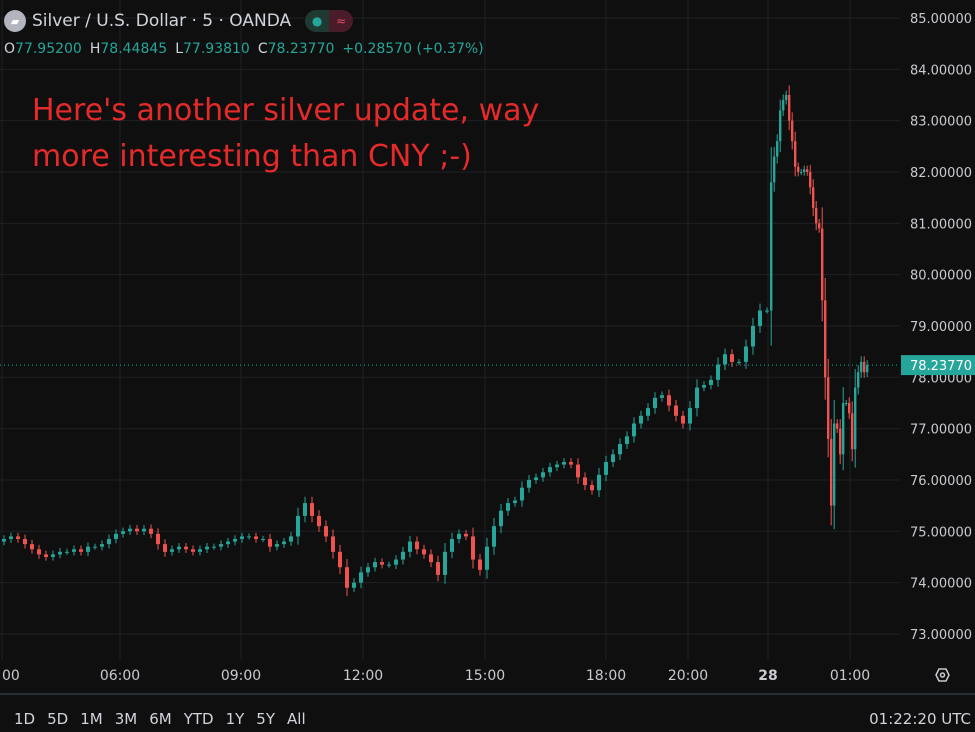 Image resolution: width=975 pixels, height=732 pixels. I want to click on x-tick-label: 01:00, so click(850, 676).